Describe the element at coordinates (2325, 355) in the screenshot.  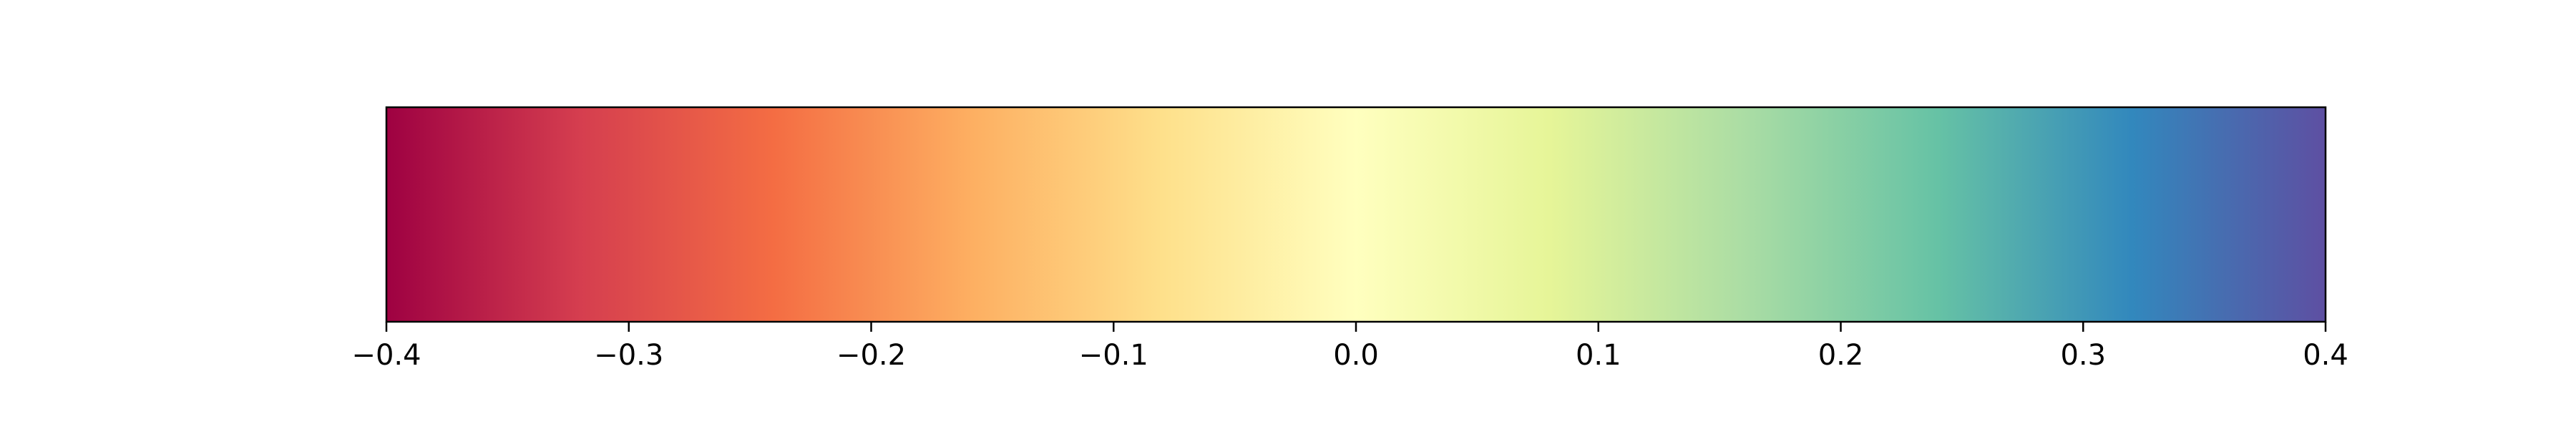
I see `tick-label: 0.4` at that location.